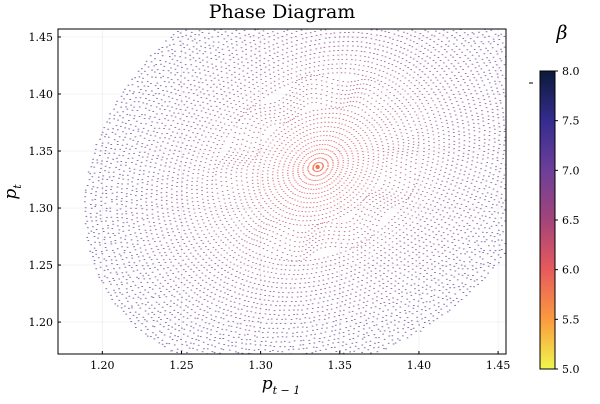 The height and width of the screenshot is (404, 600). What do you see at coordinates (41, 265) in the screenshot?
I see `y-tick-label: 1.25` at bounding box center [41, 265].